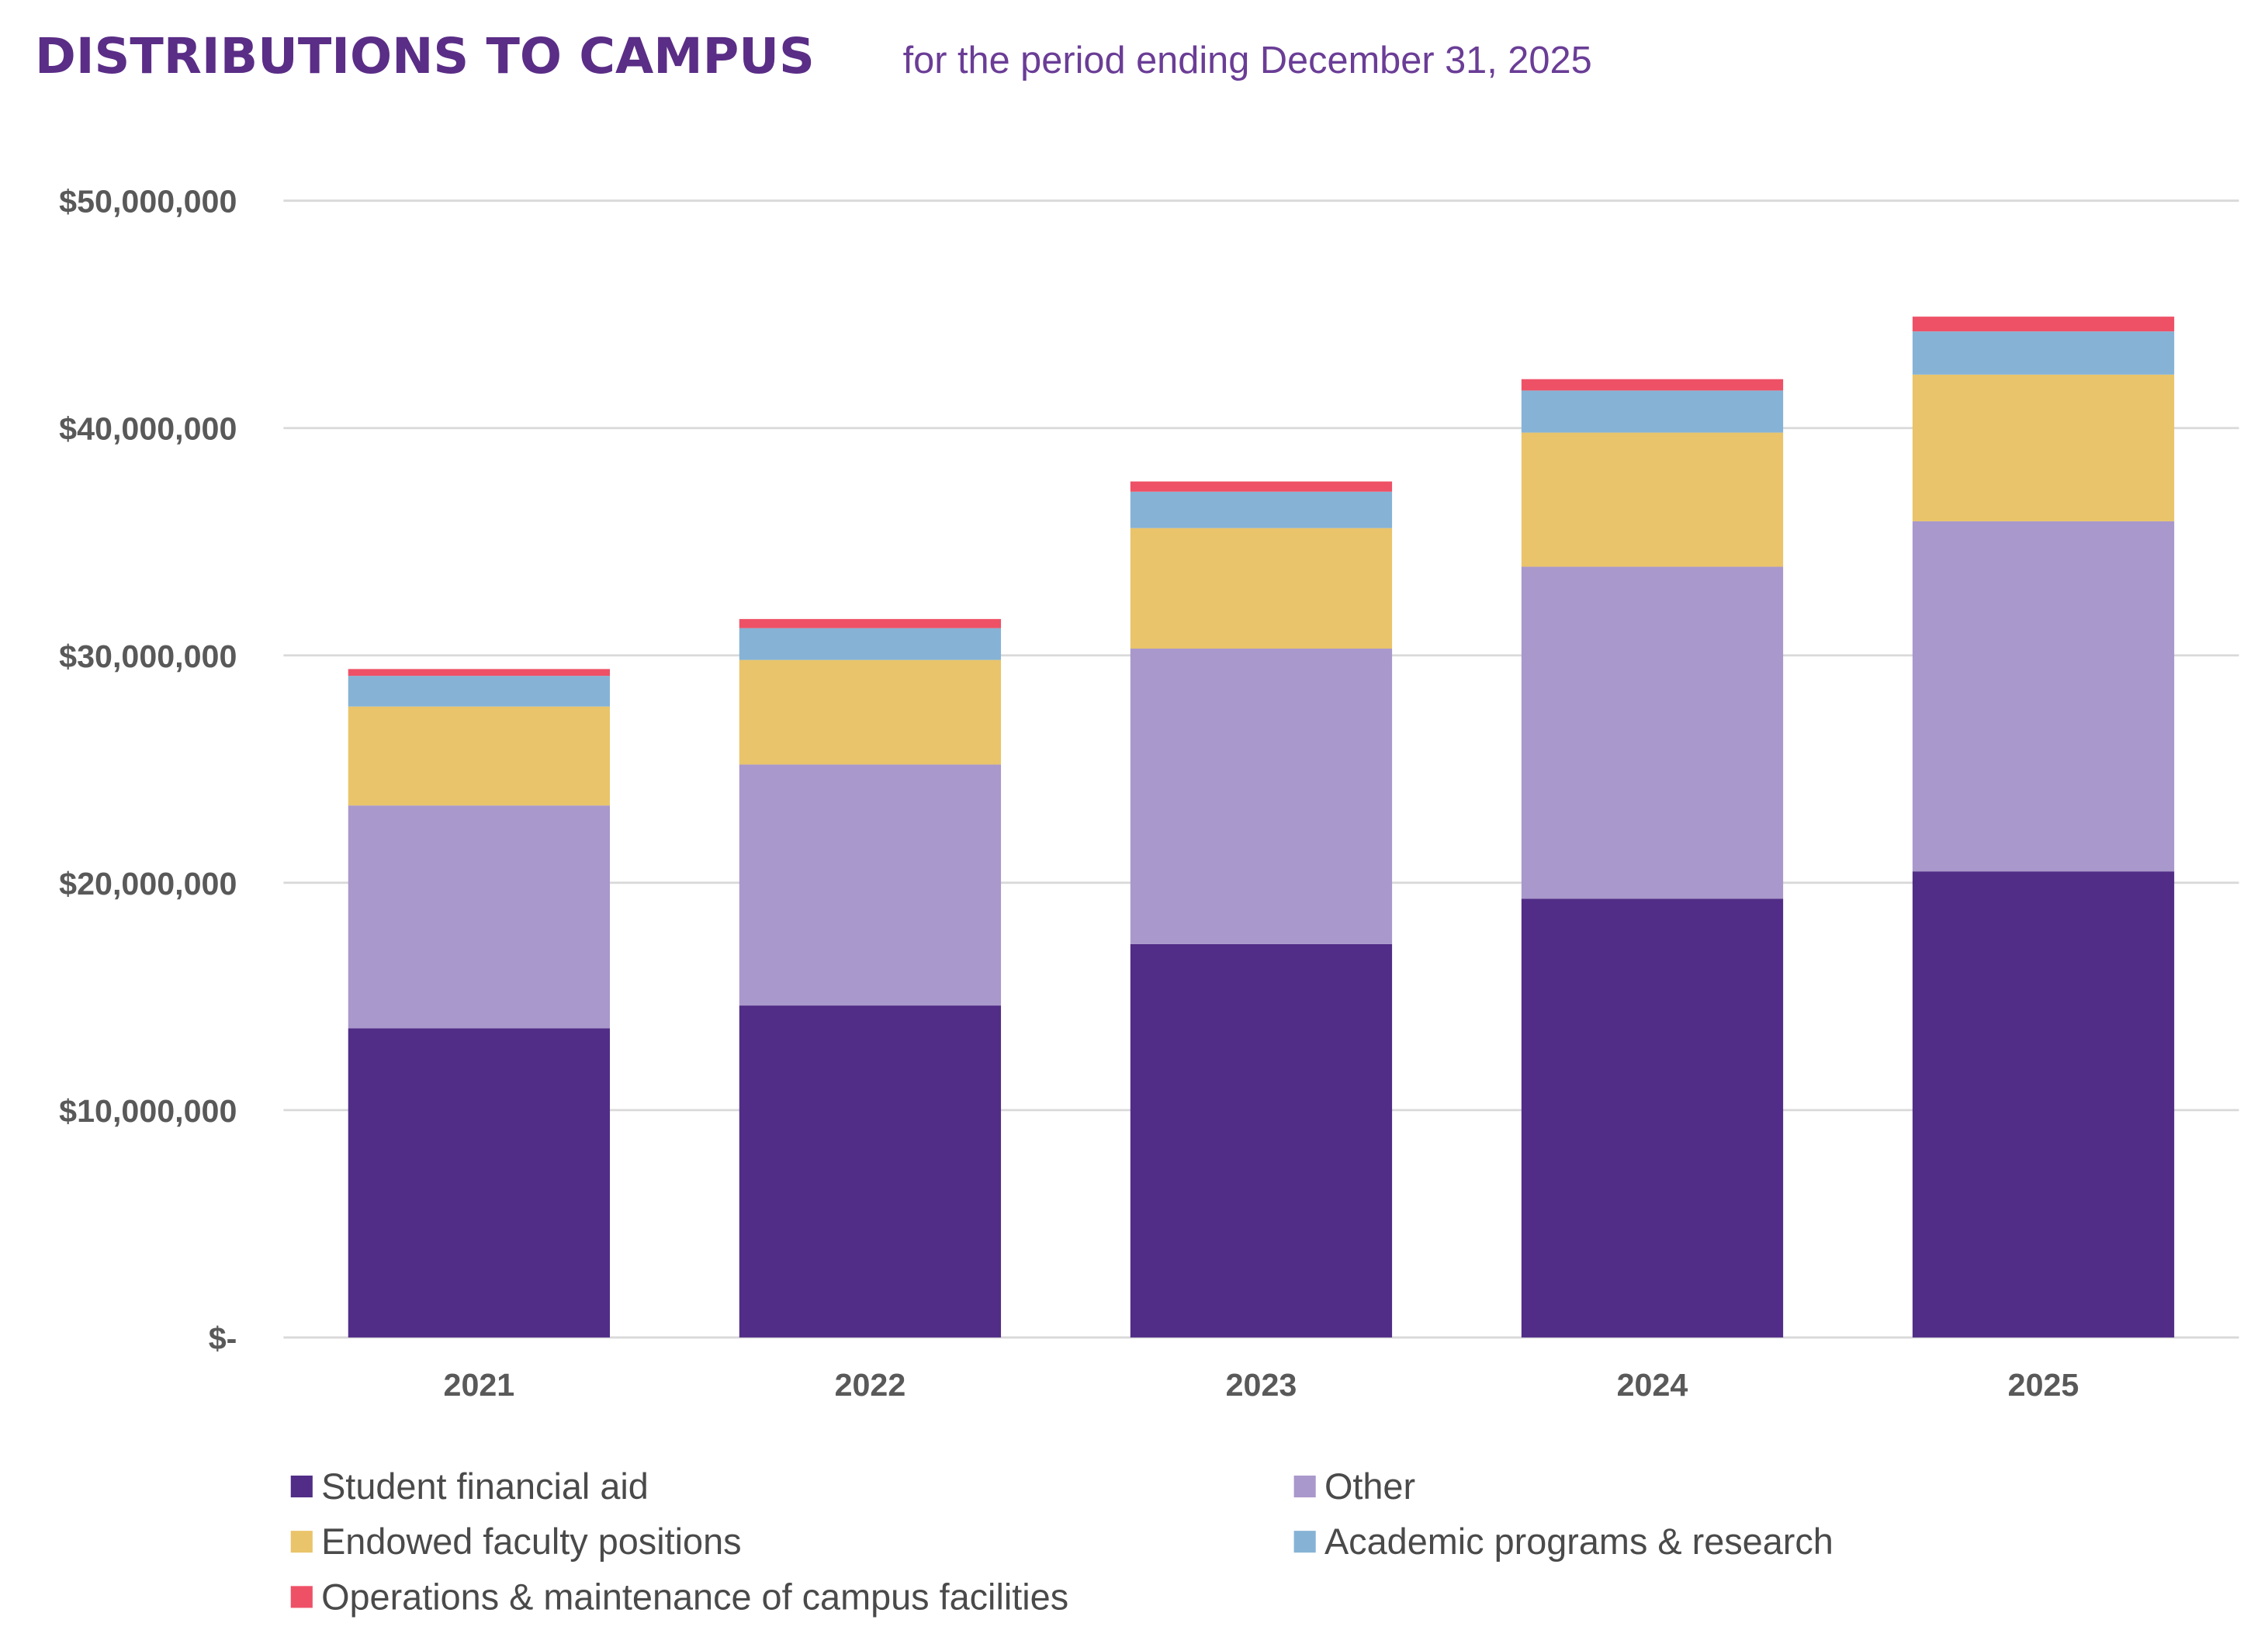 This screenshot has height=1637, width=2268. What do you see at coordinates (479, 1385) in the screenshot?
I see `x-tick-label: 2021` at bounding box center [479, 1385].